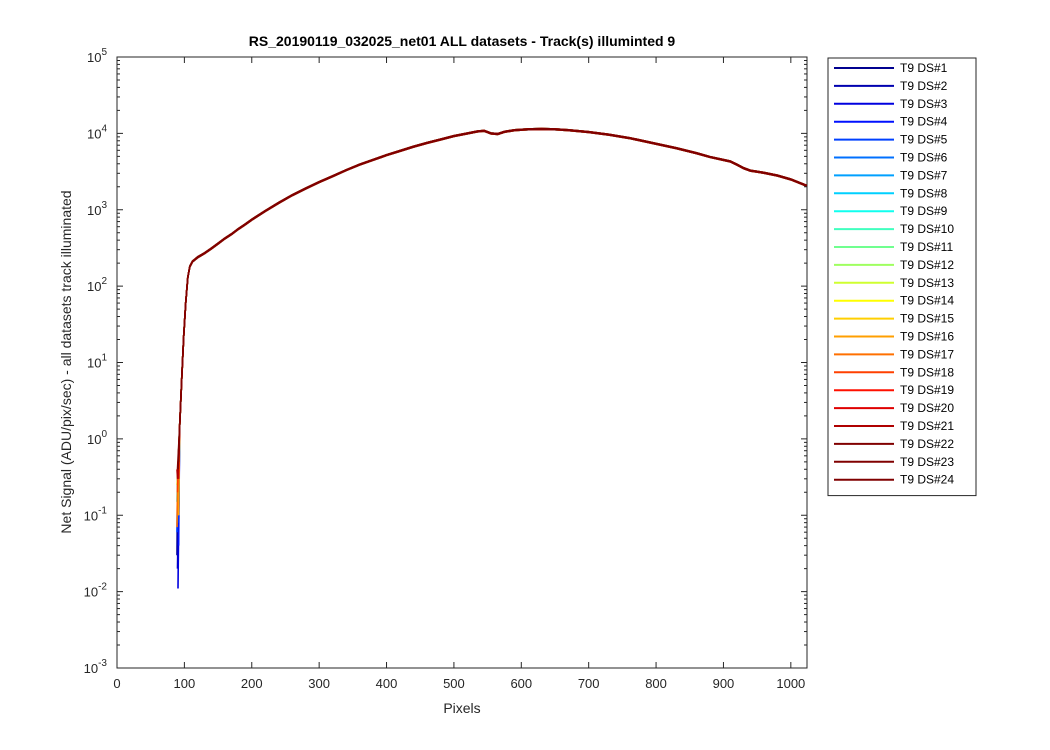 This screenshot has height=750, width=1050. Describe the element at coordinates (116, 683) in the screenshot. I see `x-tick-label: 0` at that location.